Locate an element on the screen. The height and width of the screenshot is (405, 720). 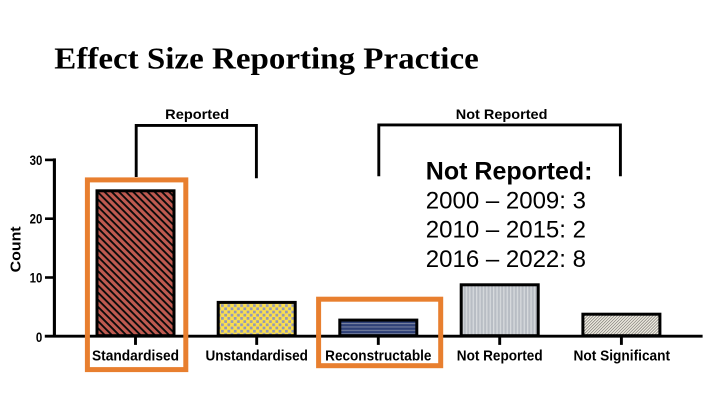
svg-text: Reported is located at coordinates (197, 114).